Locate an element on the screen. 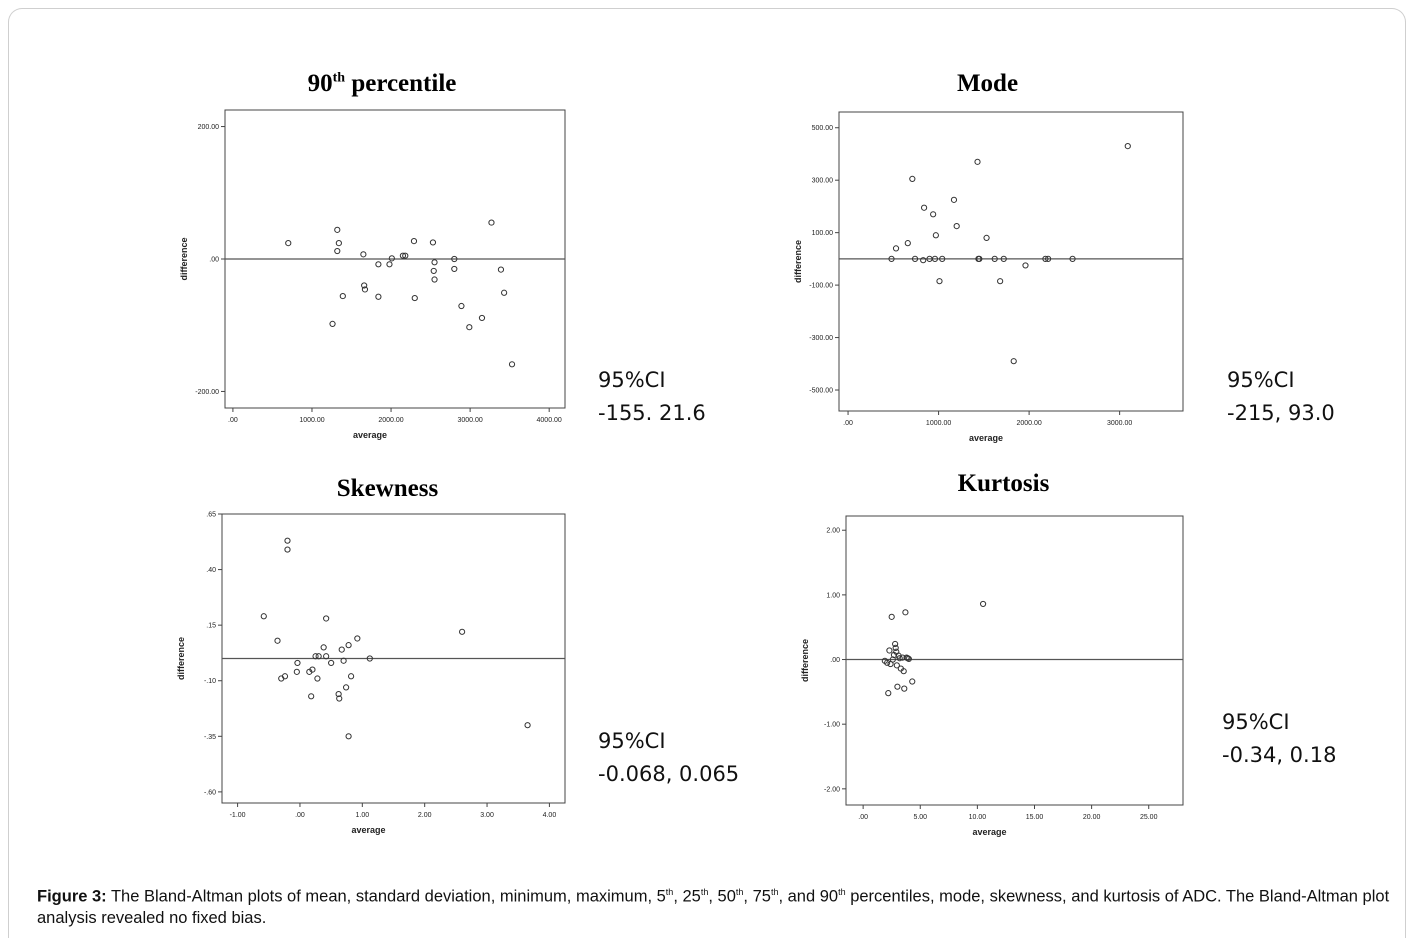 The image size is (1414, 938). y-tick-label: .00 is located at coordinates (835, 660).